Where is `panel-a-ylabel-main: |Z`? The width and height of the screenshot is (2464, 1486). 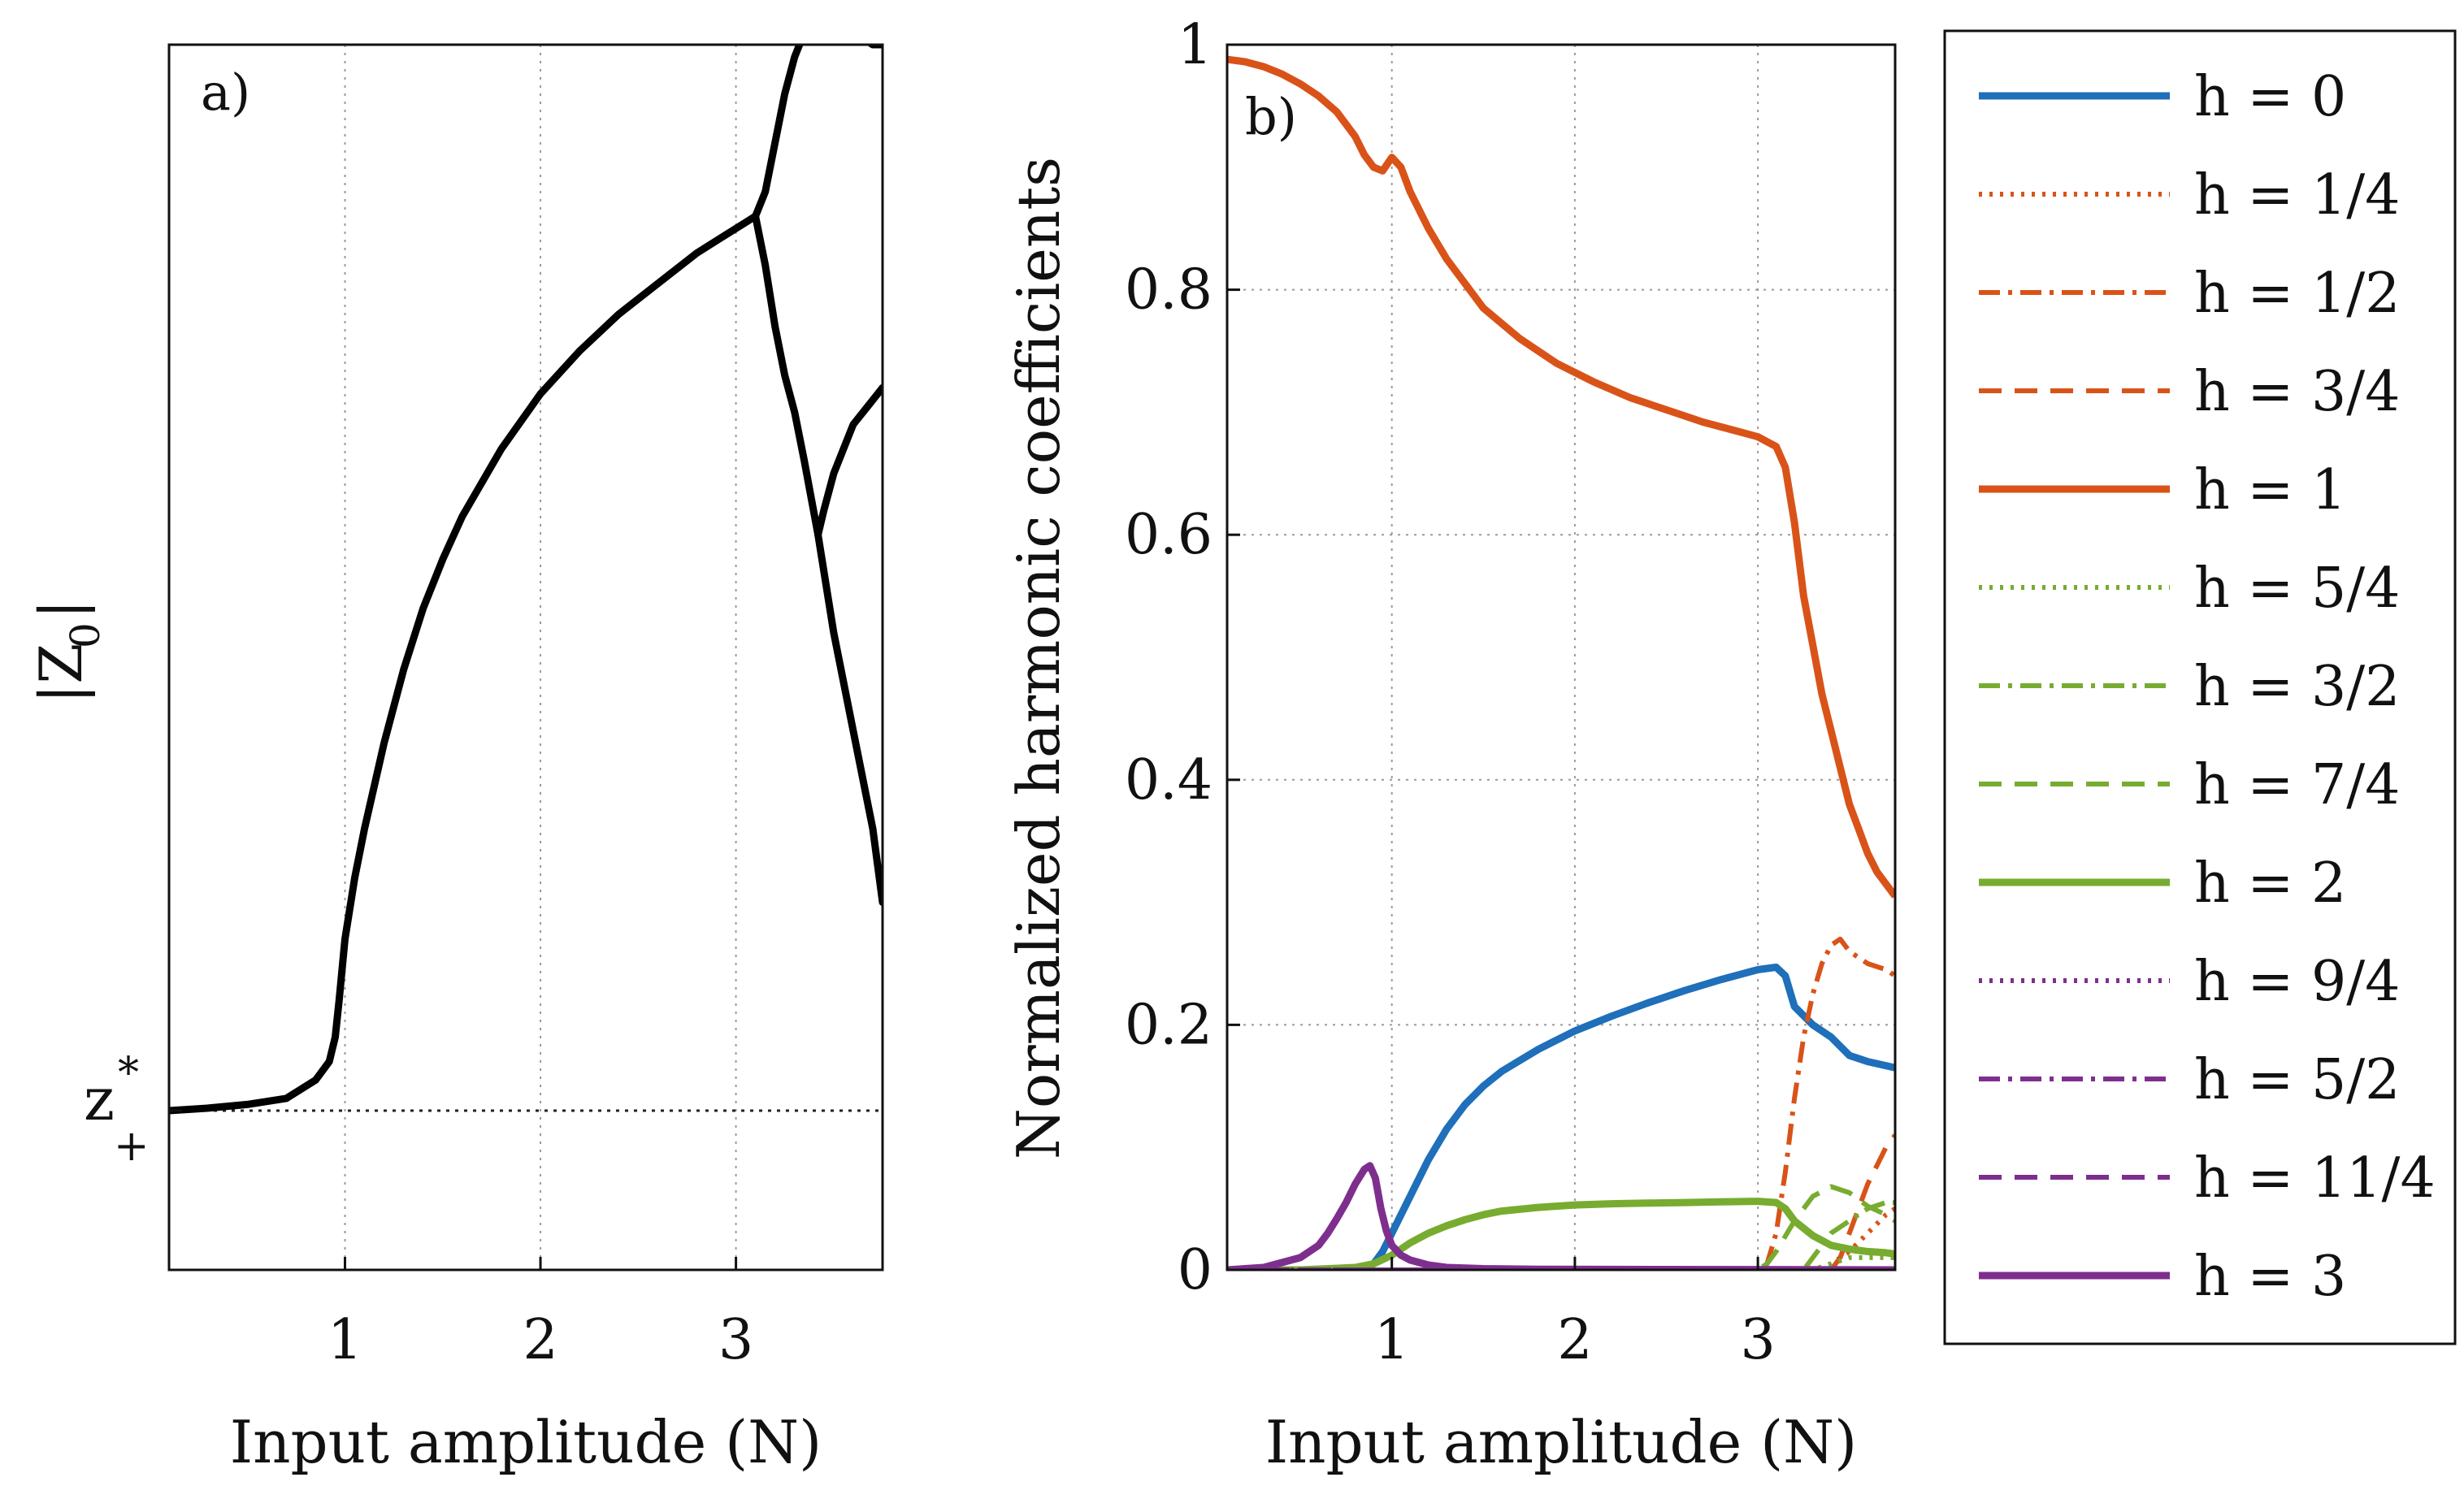
panel-a-ylabel-main: |Z is located at coordinates (61, 673).